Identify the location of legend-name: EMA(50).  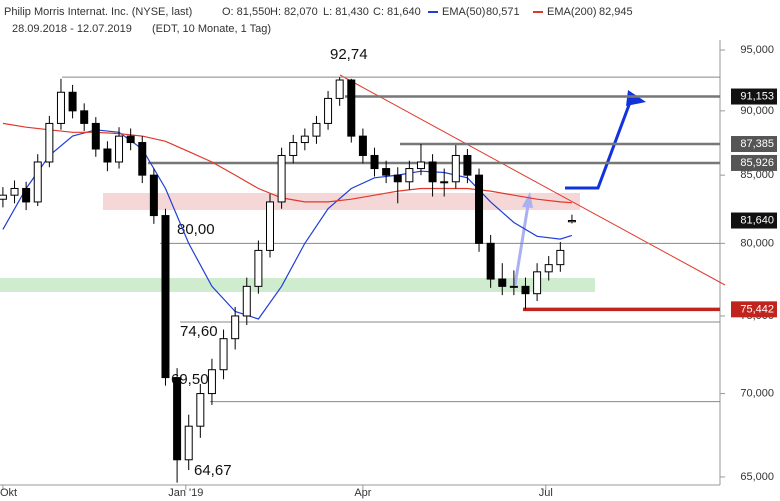
(463, 12).